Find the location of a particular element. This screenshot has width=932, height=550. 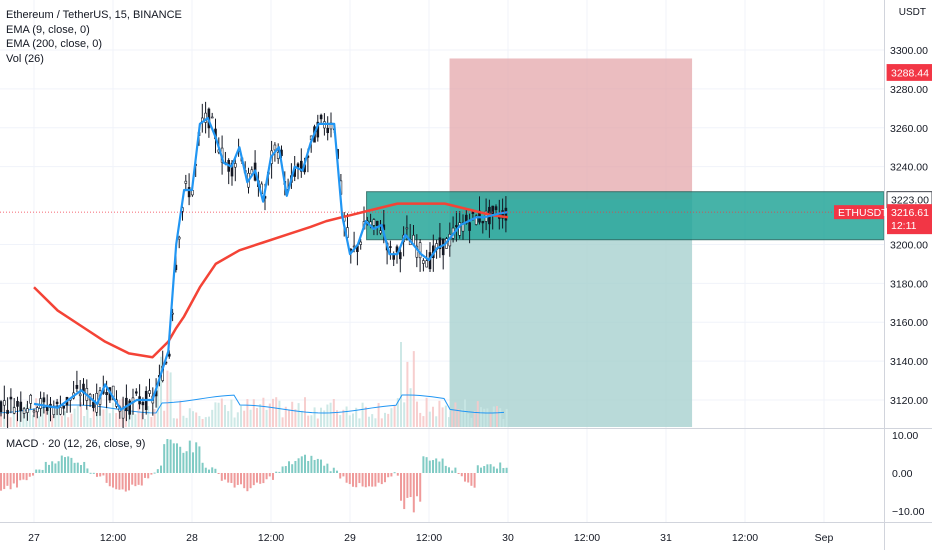

volume-legend: Vol (26) is located at coordinates (25, 58).